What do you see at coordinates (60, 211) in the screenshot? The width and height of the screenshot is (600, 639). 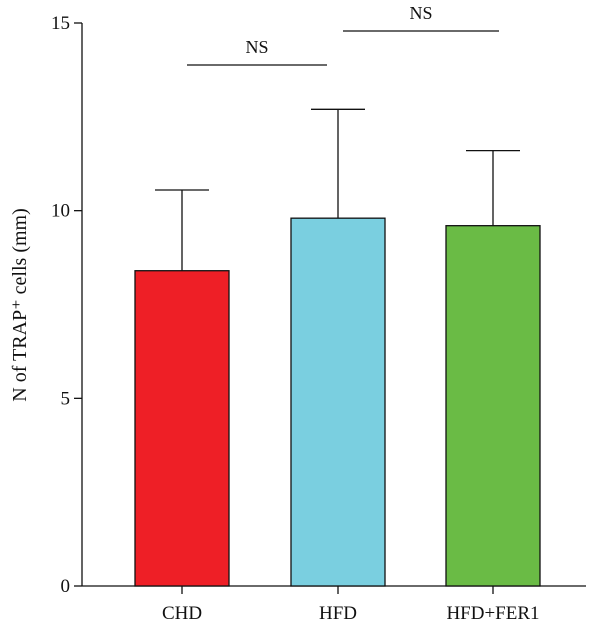 I see `y-tick-label: 10` at bounding box center [60, 211].